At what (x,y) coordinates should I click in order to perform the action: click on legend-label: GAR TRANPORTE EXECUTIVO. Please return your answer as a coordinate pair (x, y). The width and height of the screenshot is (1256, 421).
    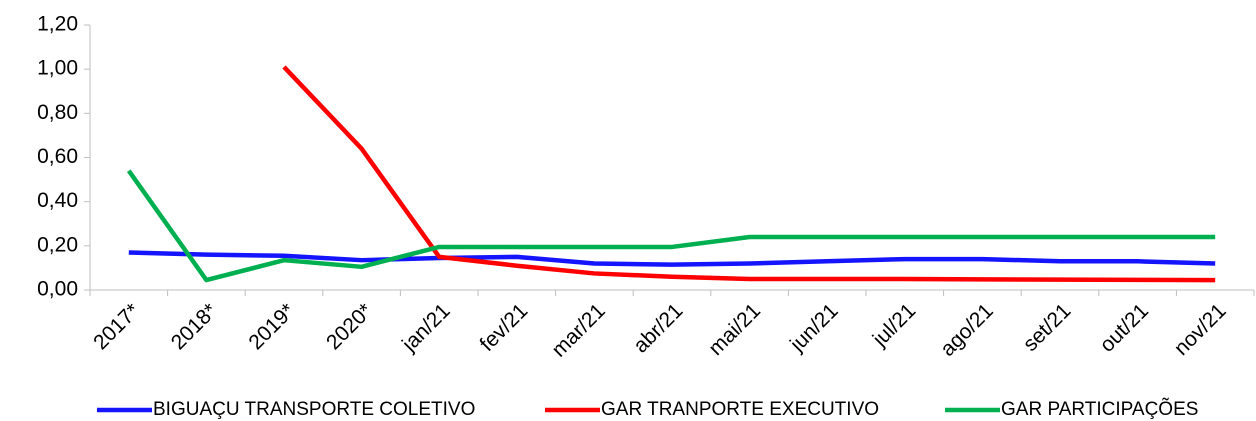
    Looking at the image, I should click on (740, 409).